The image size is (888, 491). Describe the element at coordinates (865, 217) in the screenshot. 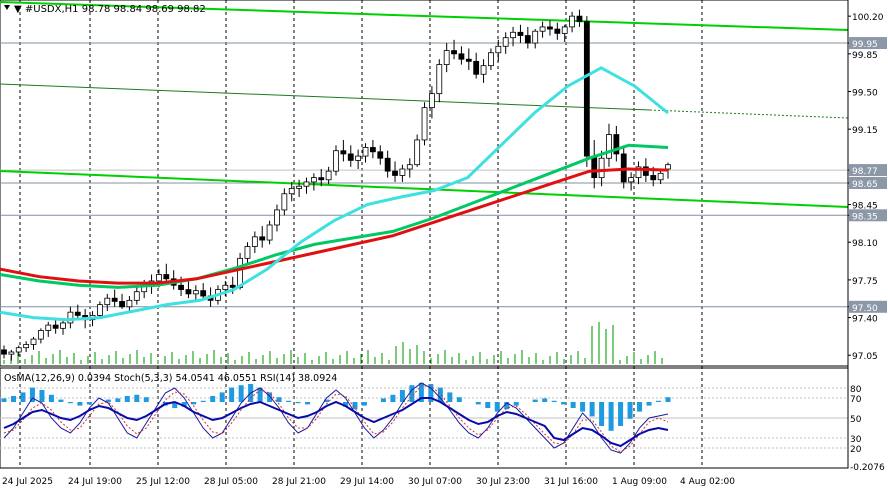

I see `price-axis-label: 98.35` at that location.